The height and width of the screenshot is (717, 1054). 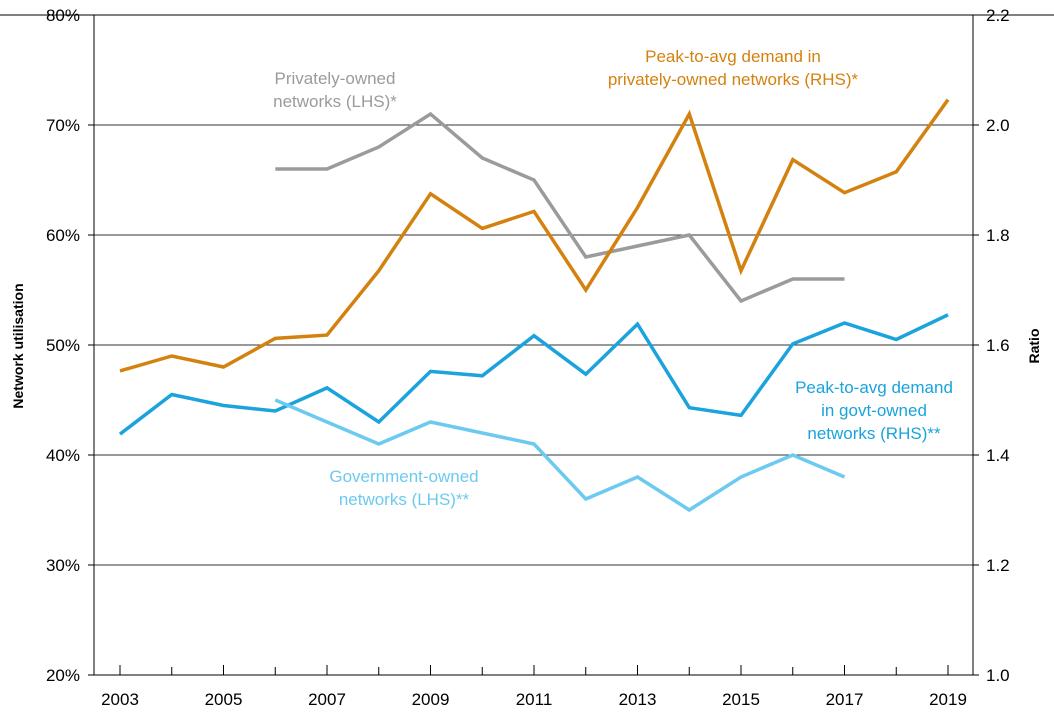 What do you see at coordinates (998, 565) in the screenshot?
I see `right-axis-tick-label: 1.2` at bounding box center [998, 565].